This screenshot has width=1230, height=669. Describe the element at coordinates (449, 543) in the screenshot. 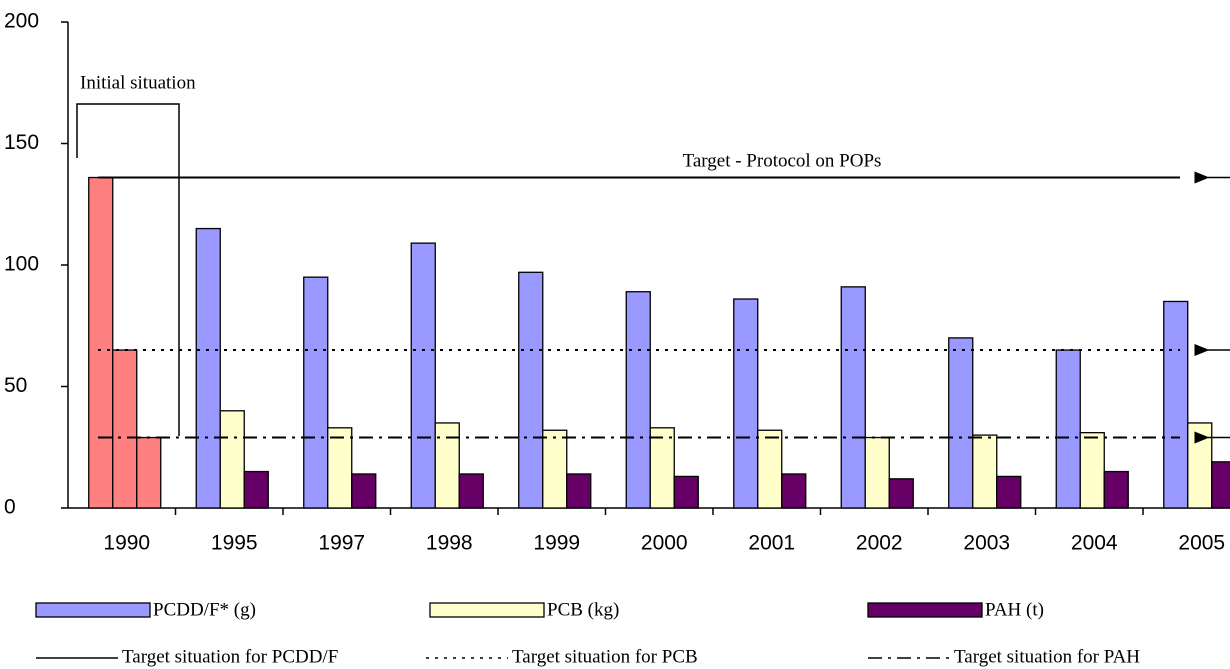

I see `x-tick-label: 1998` at that location.